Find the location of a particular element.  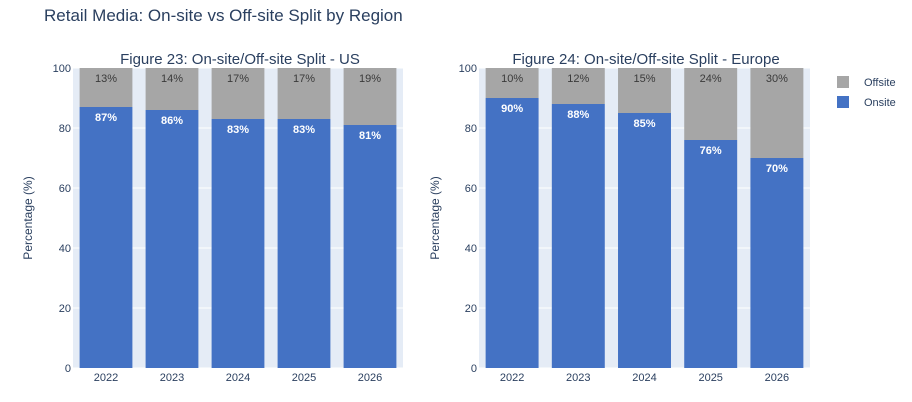

data-label-offsite: 13% is located at coordinates (106, 79).